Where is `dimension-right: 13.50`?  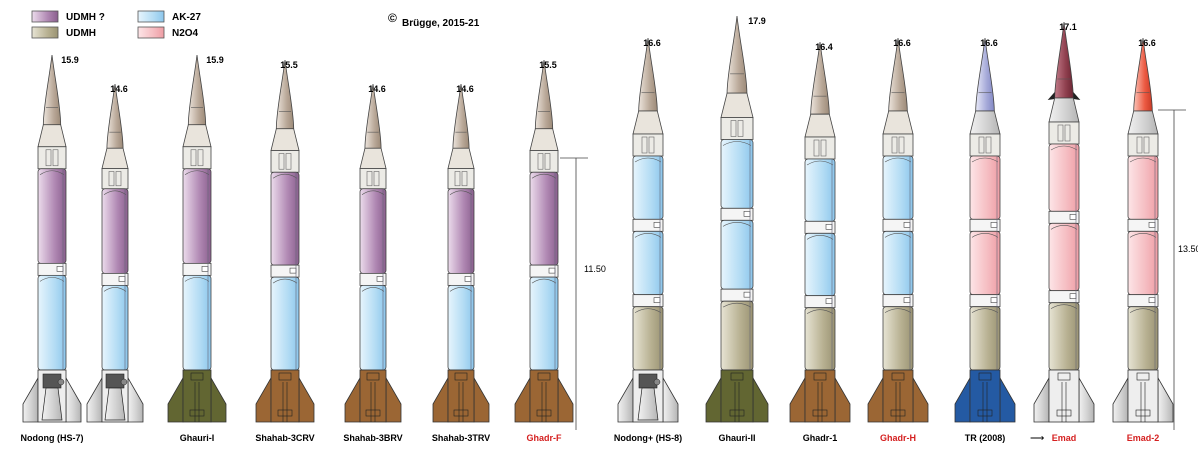
dimension-right: 13.50 is located at coordinates (1178, 269).